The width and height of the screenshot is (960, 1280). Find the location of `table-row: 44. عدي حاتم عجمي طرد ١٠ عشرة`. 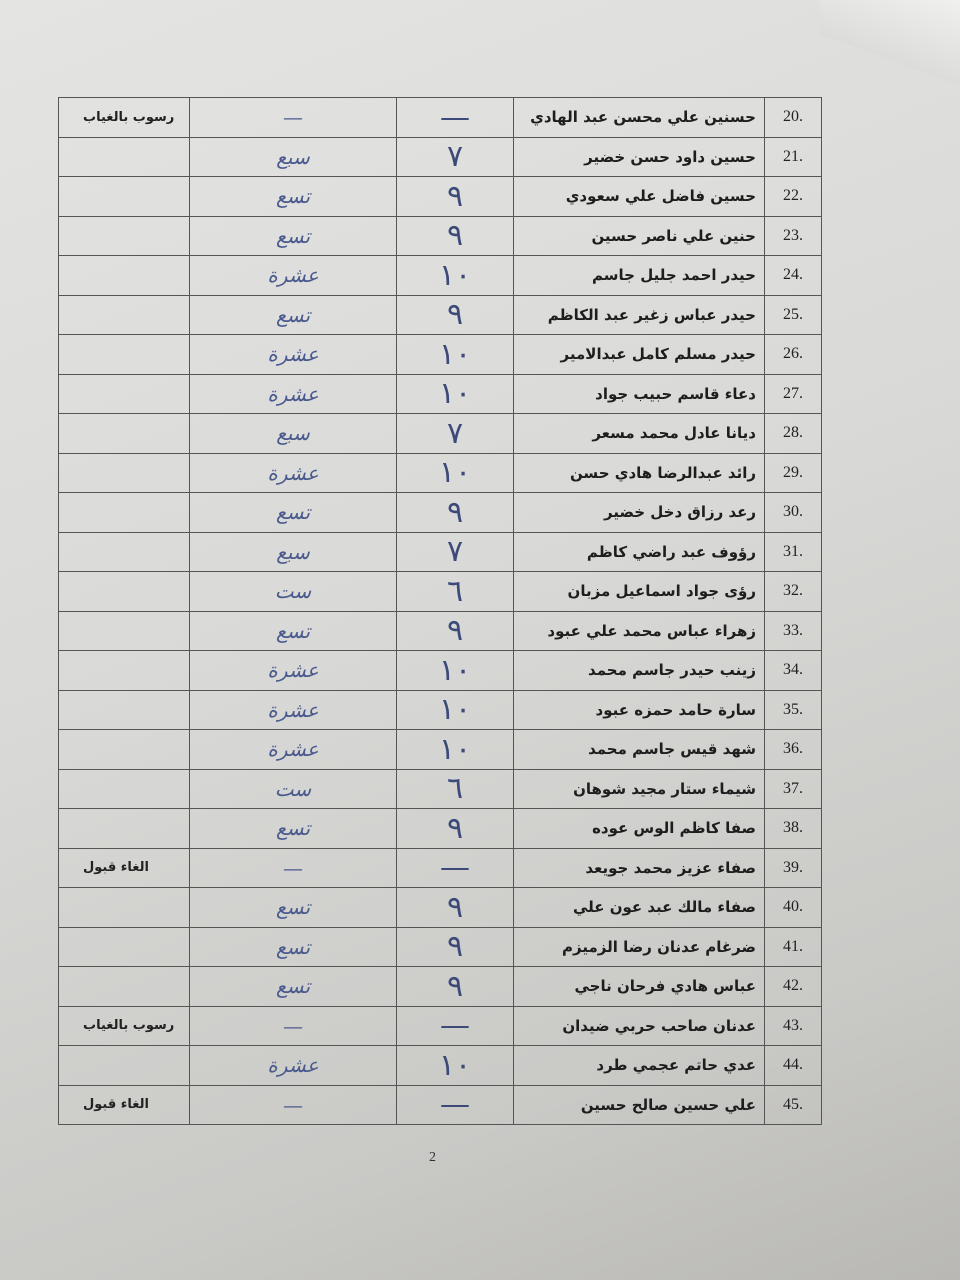

table-row: 44. عدي حاتم عجمي طرد ١٠ عشرة is located at coordinates (440, 1065).